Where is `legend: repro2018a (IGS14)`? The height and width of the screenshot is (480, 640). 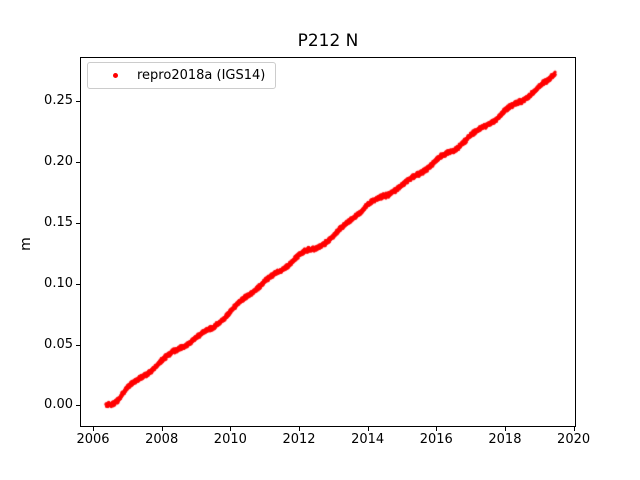 legend: repro2018a (IGS14) is located at coordinates (182, 75).